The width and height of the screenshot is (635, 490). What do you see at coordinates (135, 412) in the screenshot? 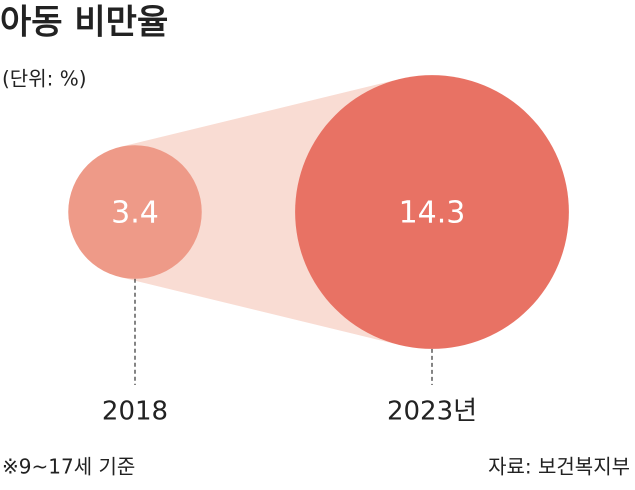
I see `category-label: 2018` at bounding box center [135, 412].